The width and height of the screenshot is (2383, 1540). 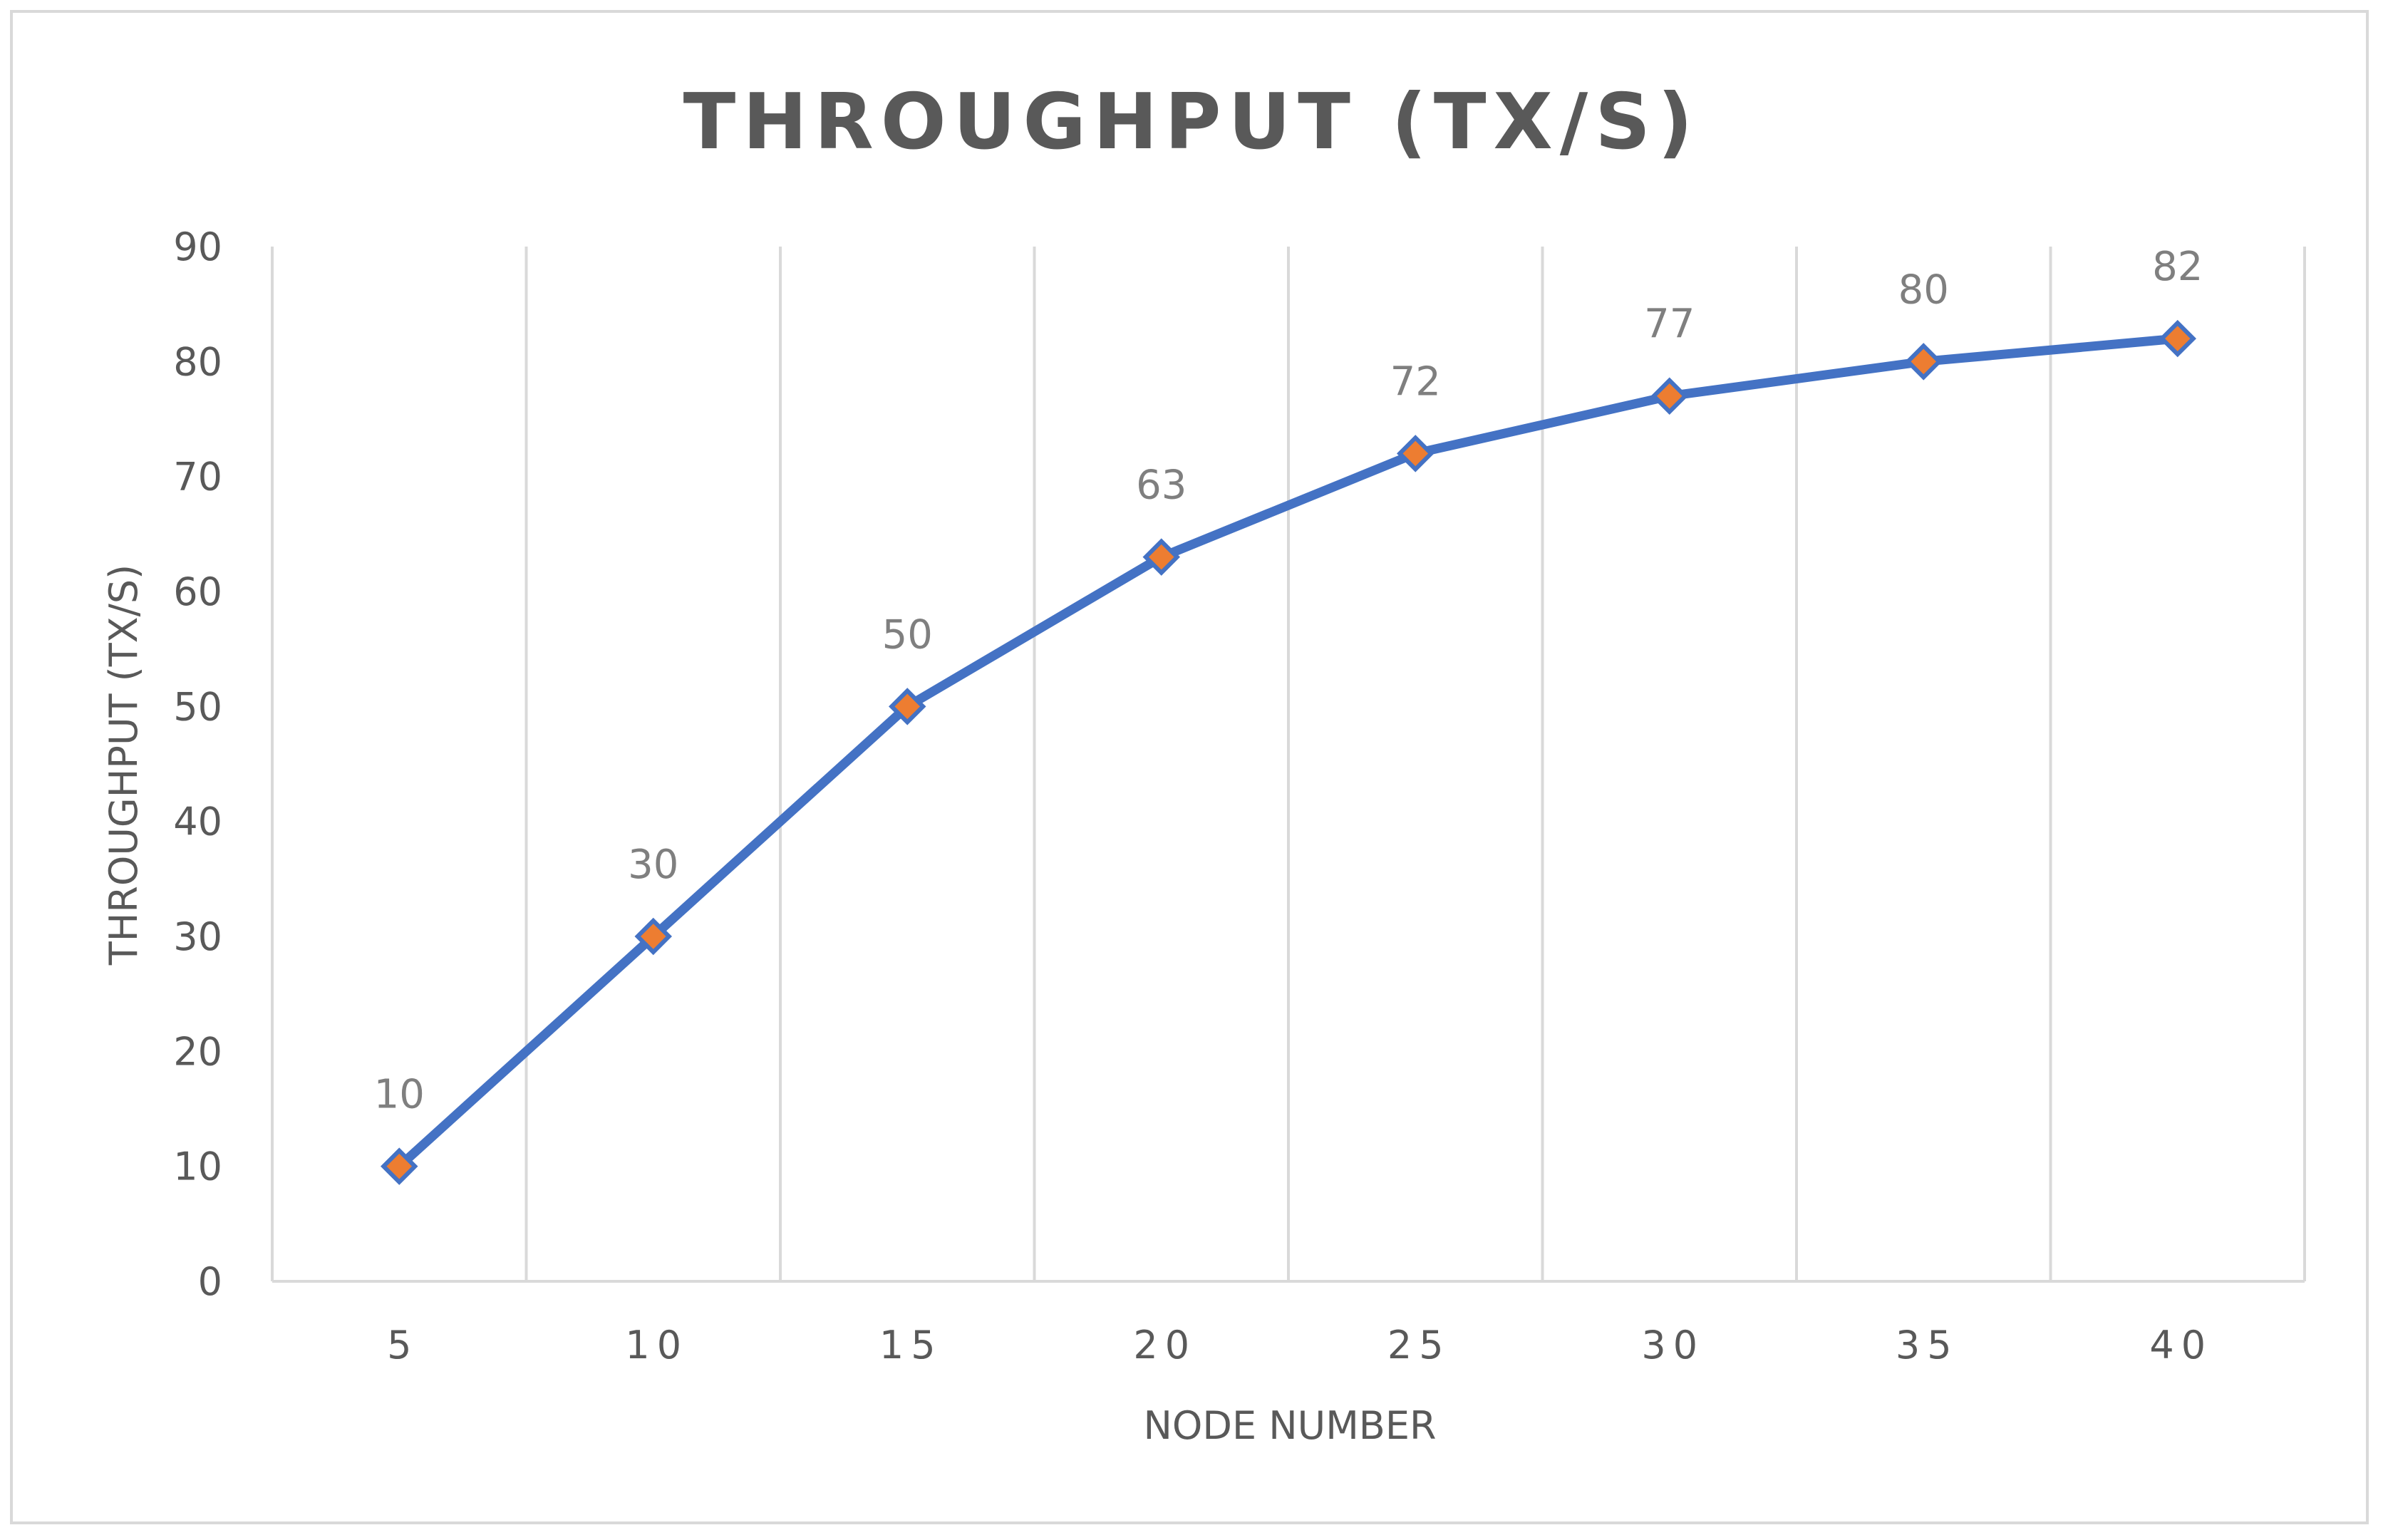 I want to click on data-label: 10, so click(x=400, y=1095).